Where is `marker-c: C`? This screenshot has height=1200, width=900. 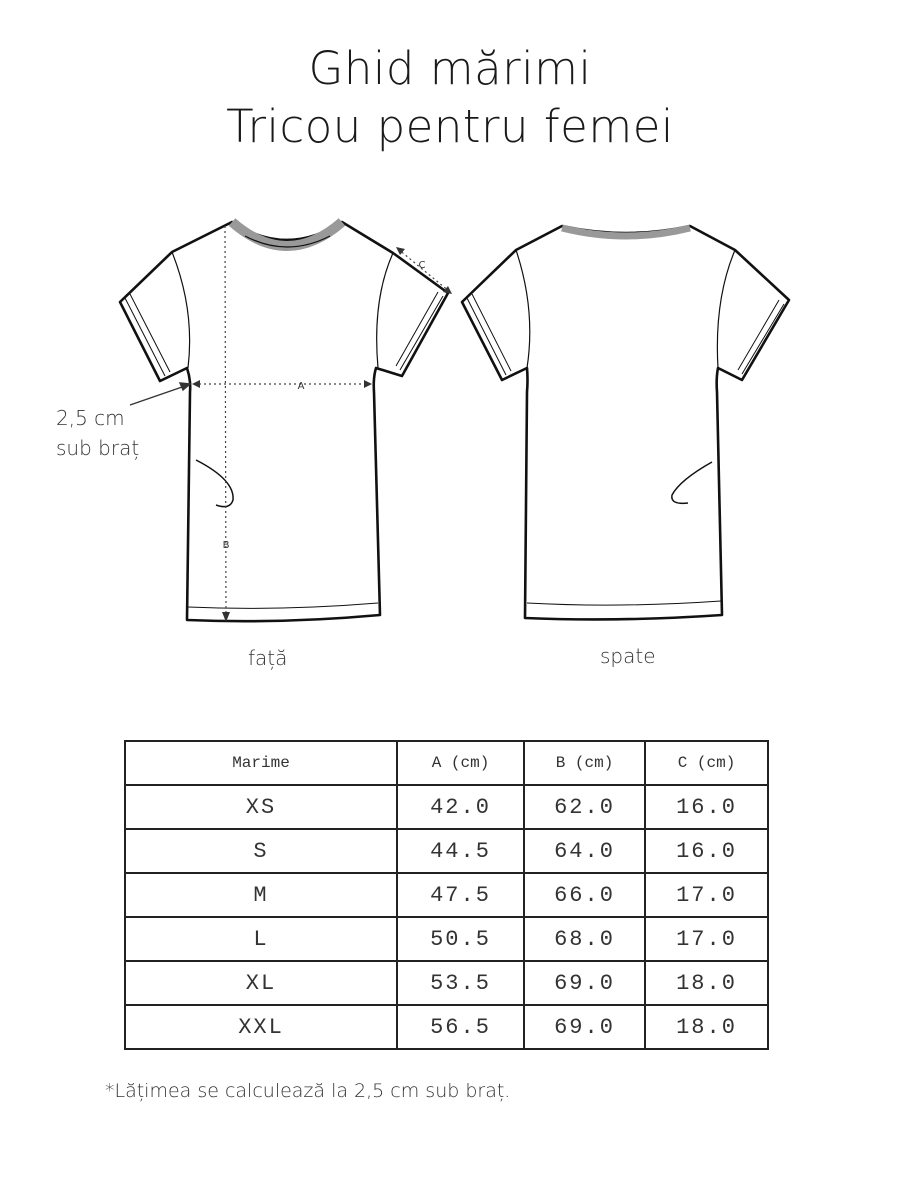
marker-c: C is located at coordinates (422, 265).